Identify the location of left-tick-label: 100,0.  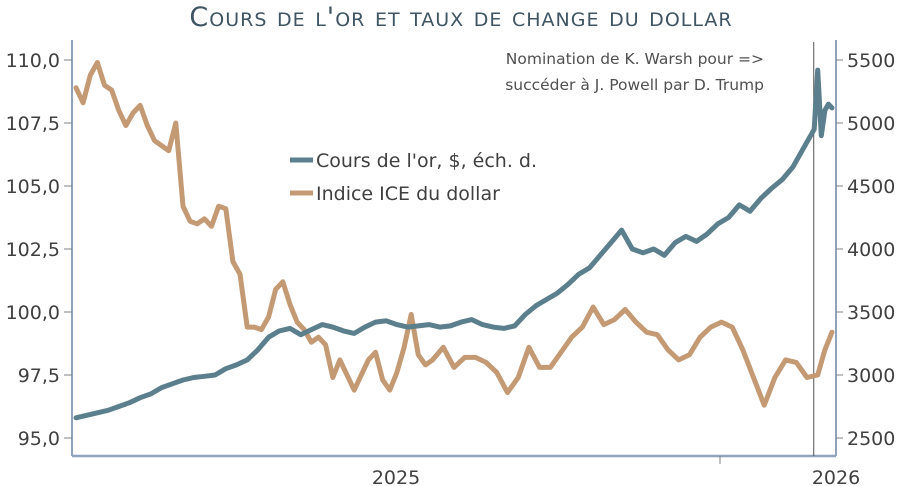
(33, 313).